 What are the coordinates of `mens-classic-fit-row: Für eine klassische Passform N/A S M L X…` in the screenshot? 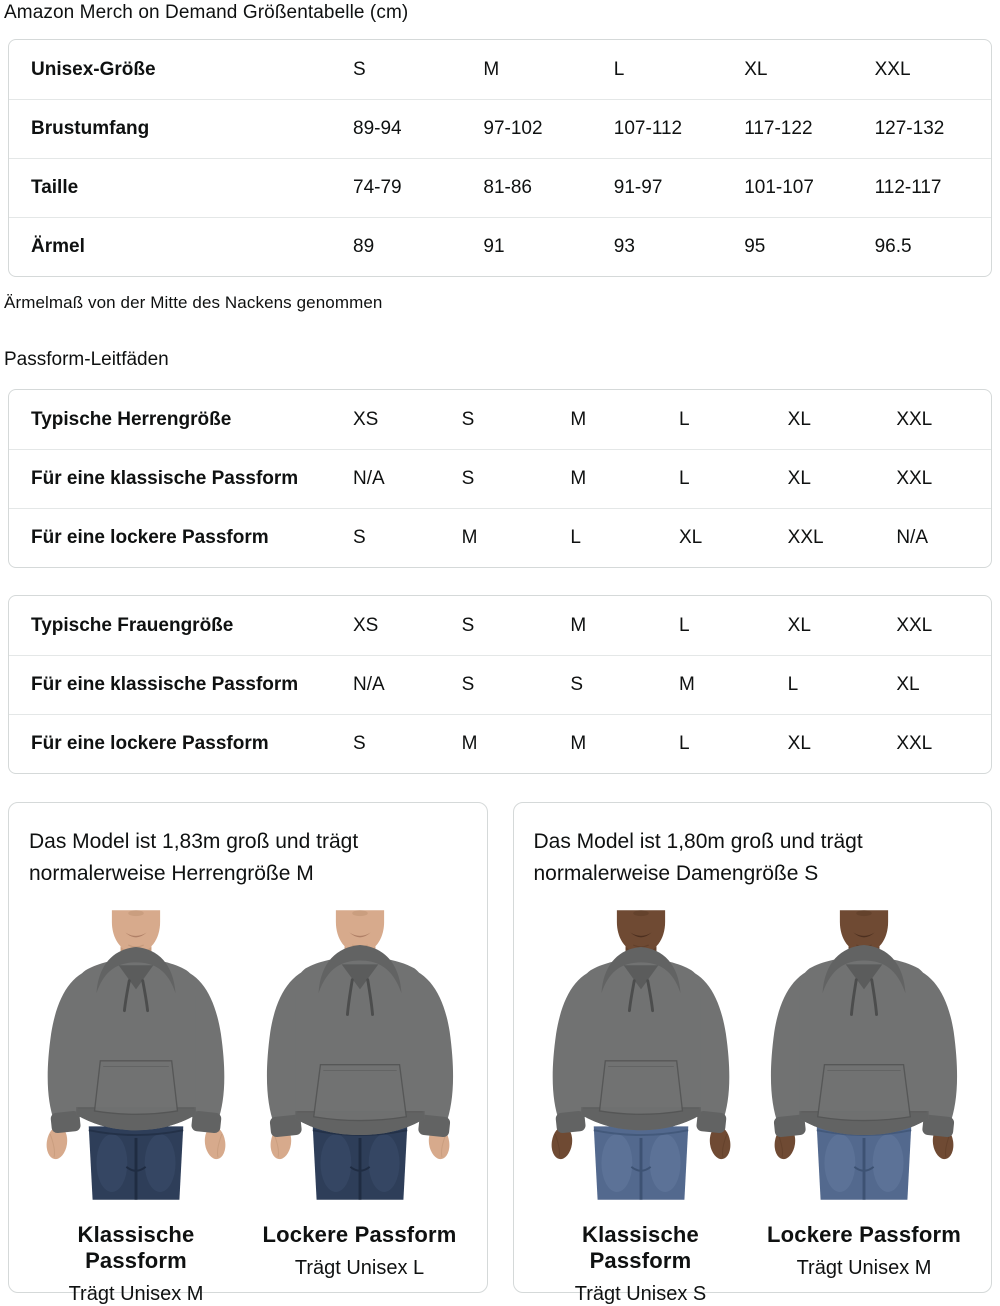 It's located at (500, 478).